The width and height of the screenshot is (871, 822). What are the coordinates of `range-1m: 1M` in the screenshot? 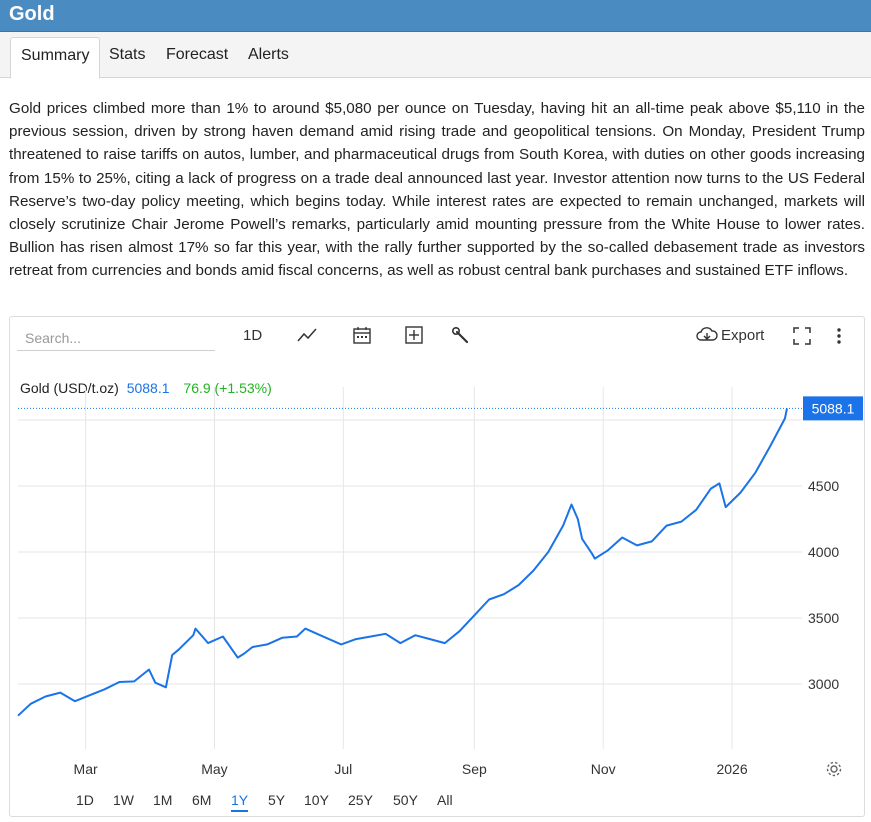 It's located at (163, 800).